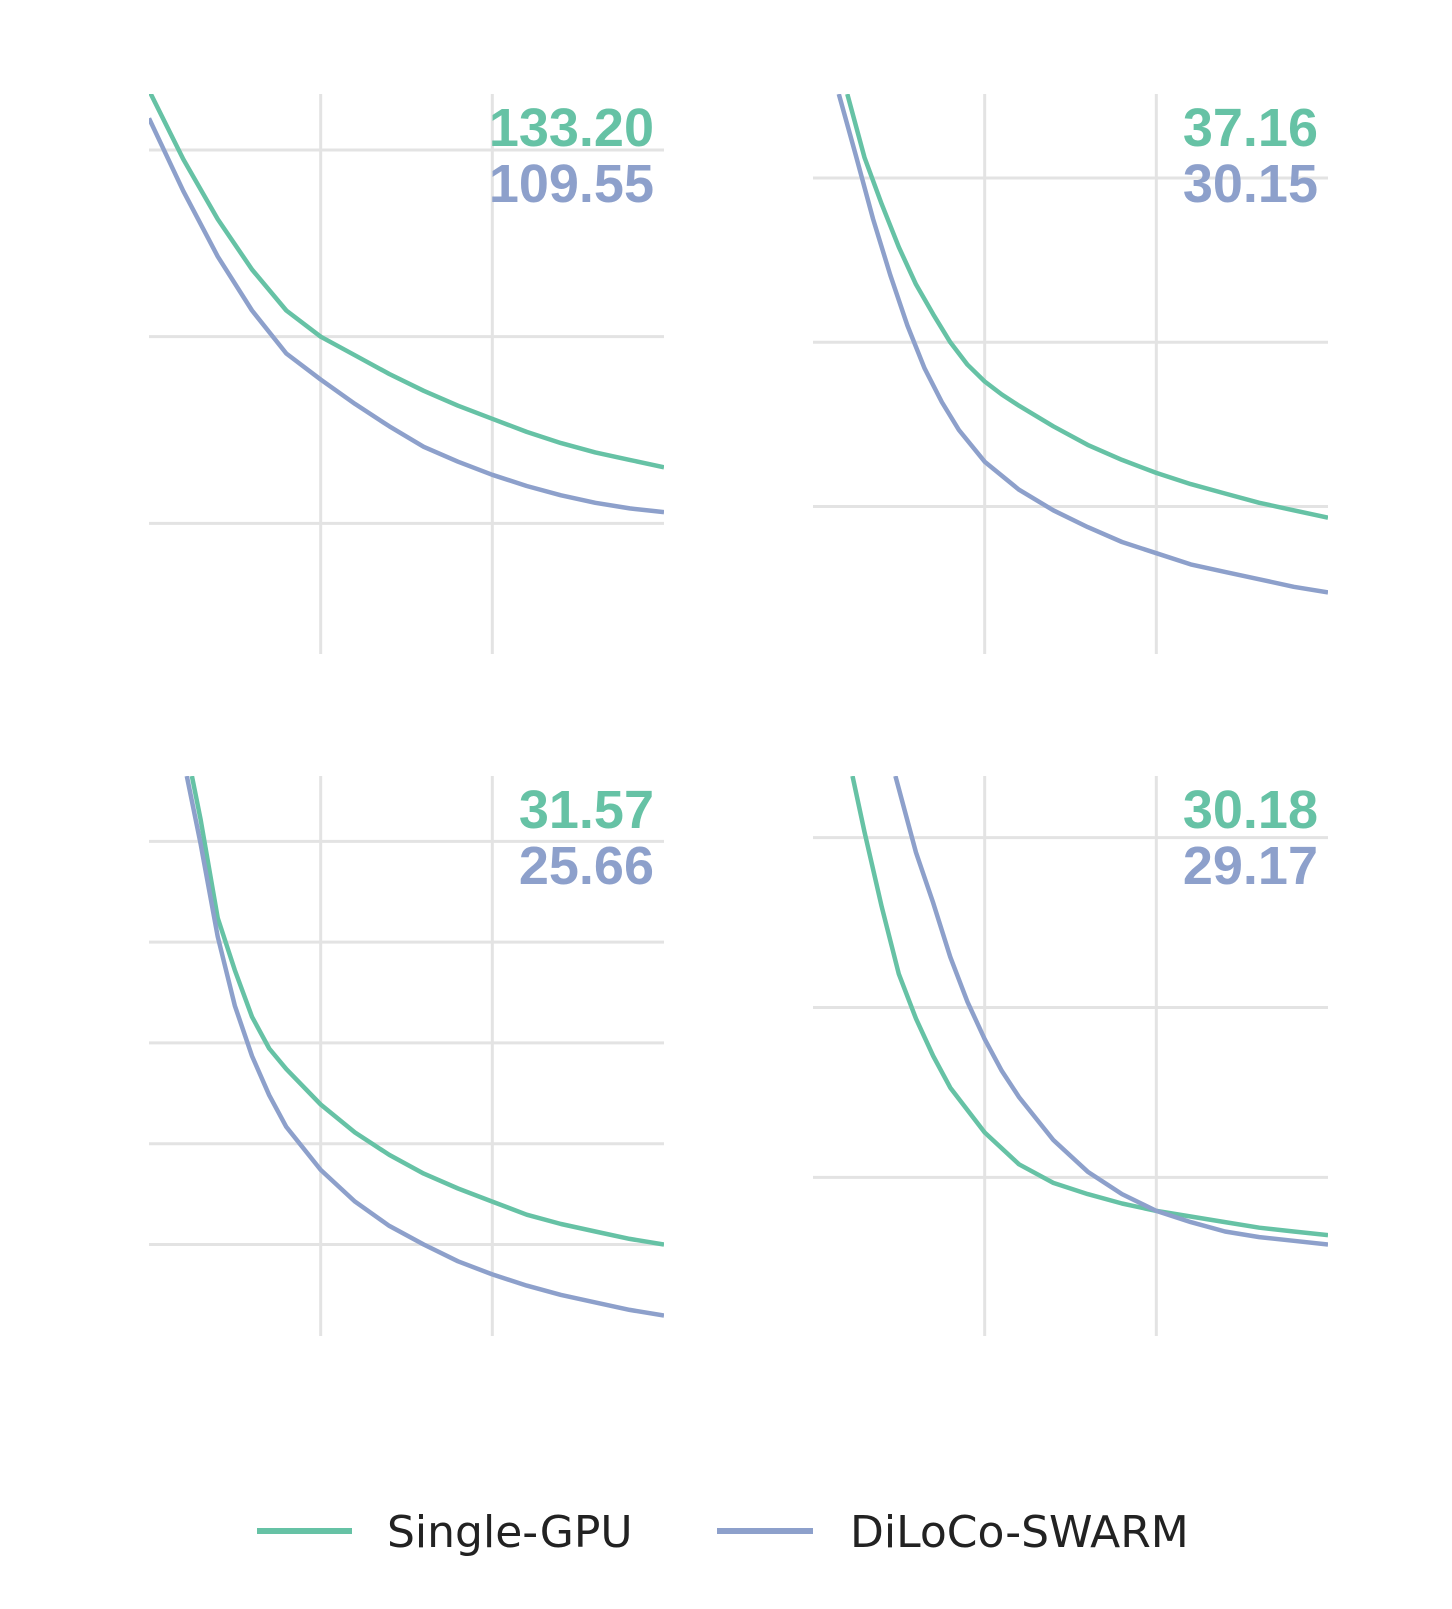  Describe the element at coordinates (1250, 128) in the screenshot. I see `final-value-single-gpu: 37.16` at that location.